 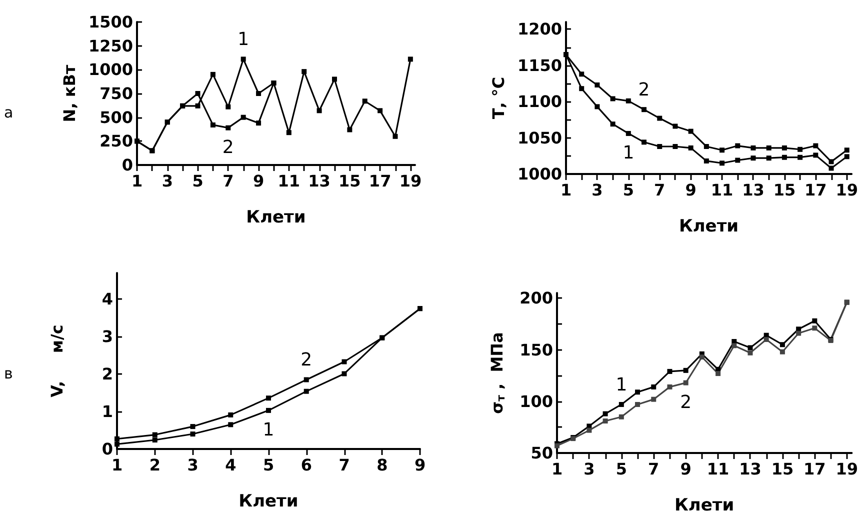 I want to click on y-tick-label: 1, so click(x=107, y=412).